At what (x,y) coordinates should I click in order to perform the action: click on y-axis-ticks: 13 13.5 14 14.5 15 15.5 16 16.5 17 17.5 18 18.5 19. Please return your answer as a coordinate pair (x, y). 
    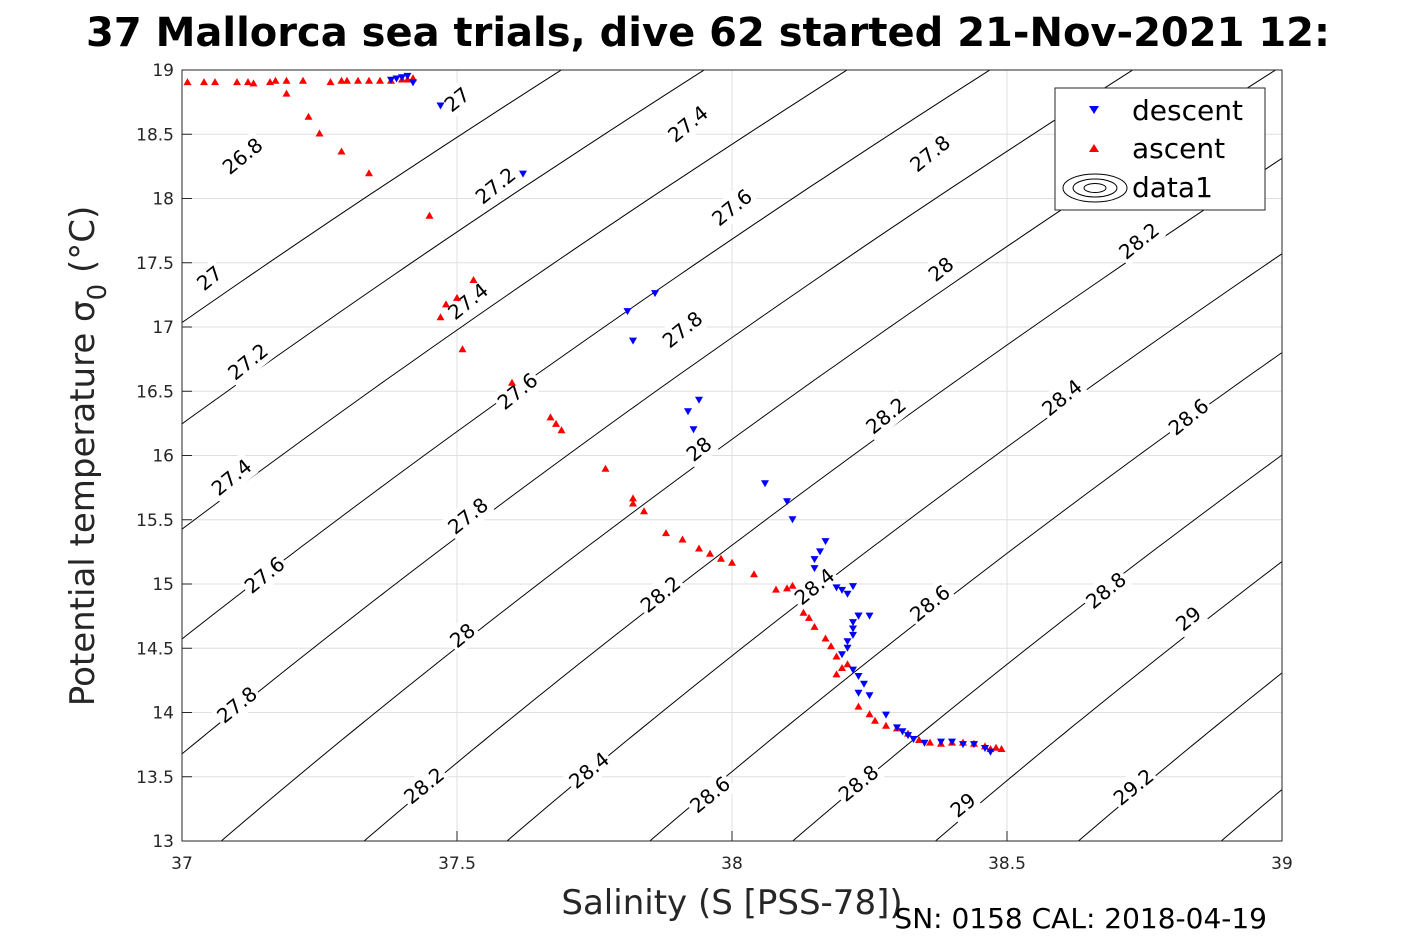
    Looking at the image, I should click on (164, 456).